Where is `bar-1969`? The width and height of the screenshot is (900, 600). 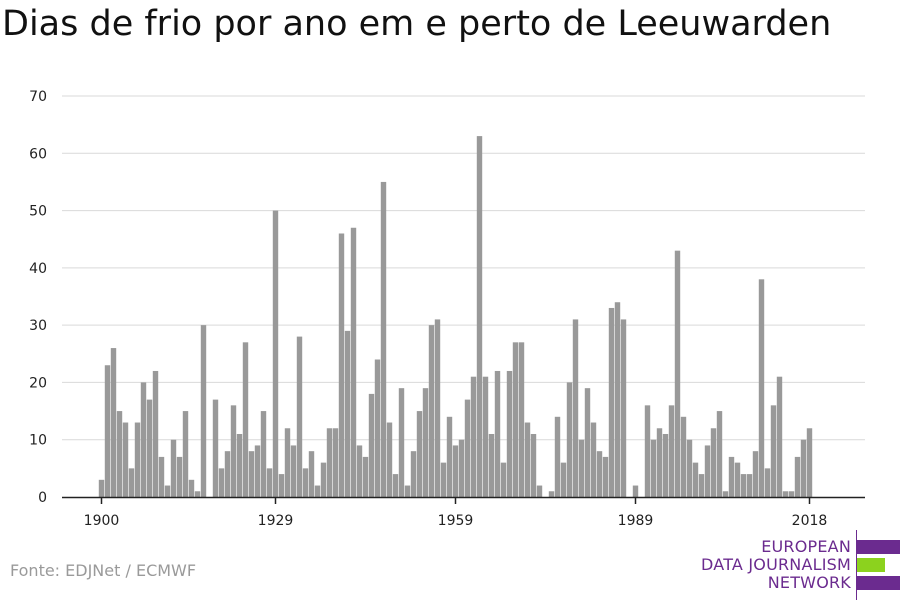 bar-1969 is located at coordinates (515, 419).